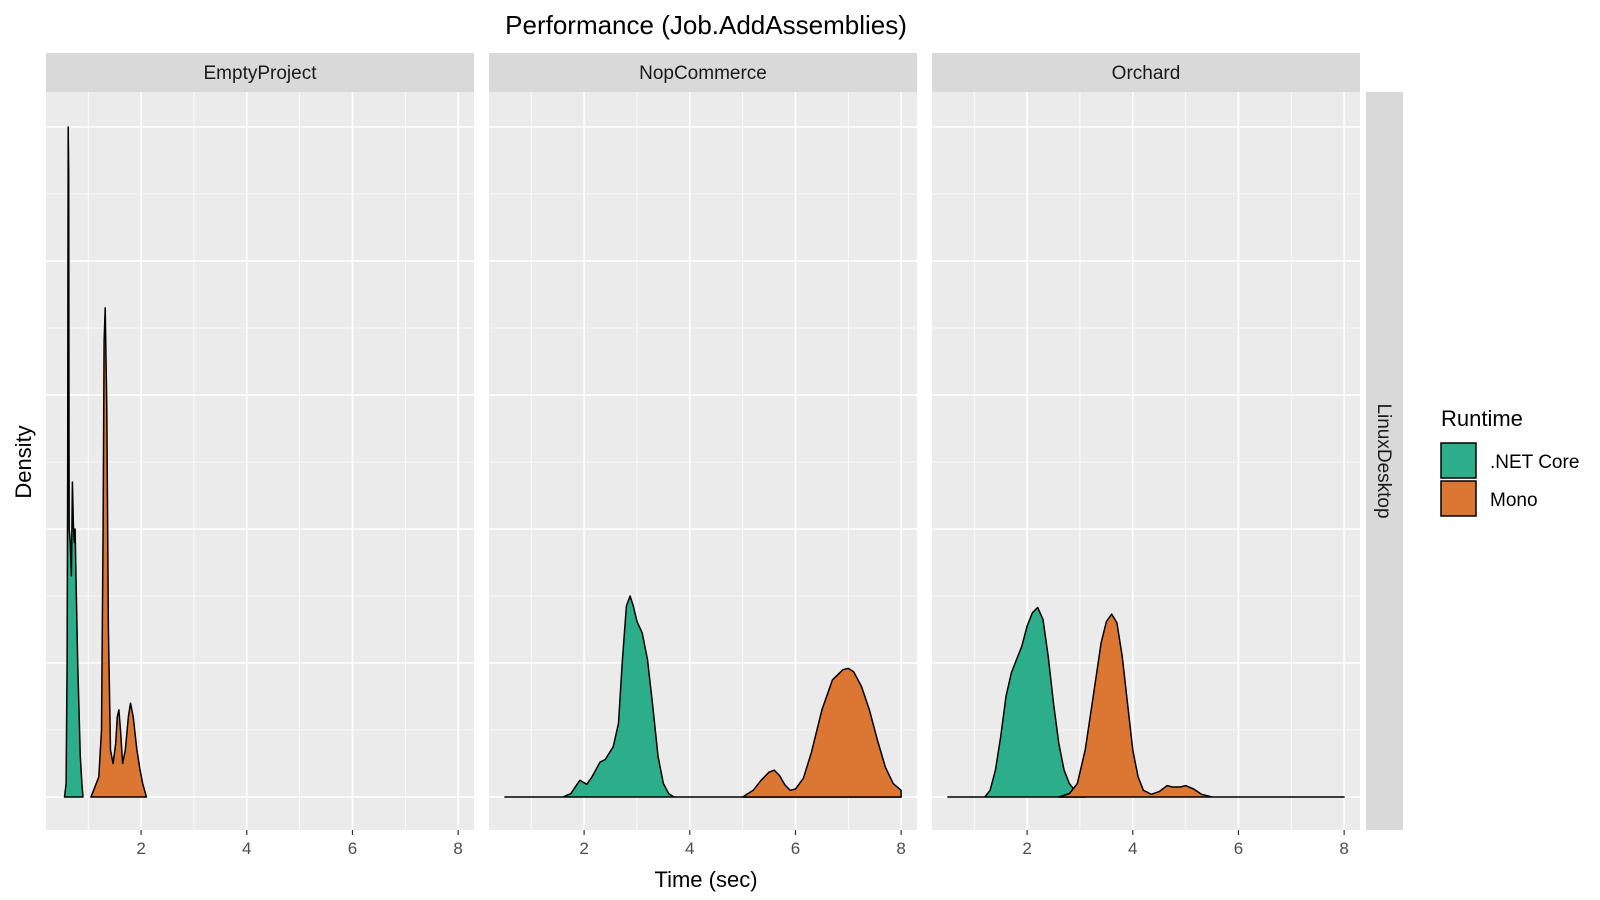  I want to click on legend-label-dotnet-core: .NET Core, so click(1534, 462).